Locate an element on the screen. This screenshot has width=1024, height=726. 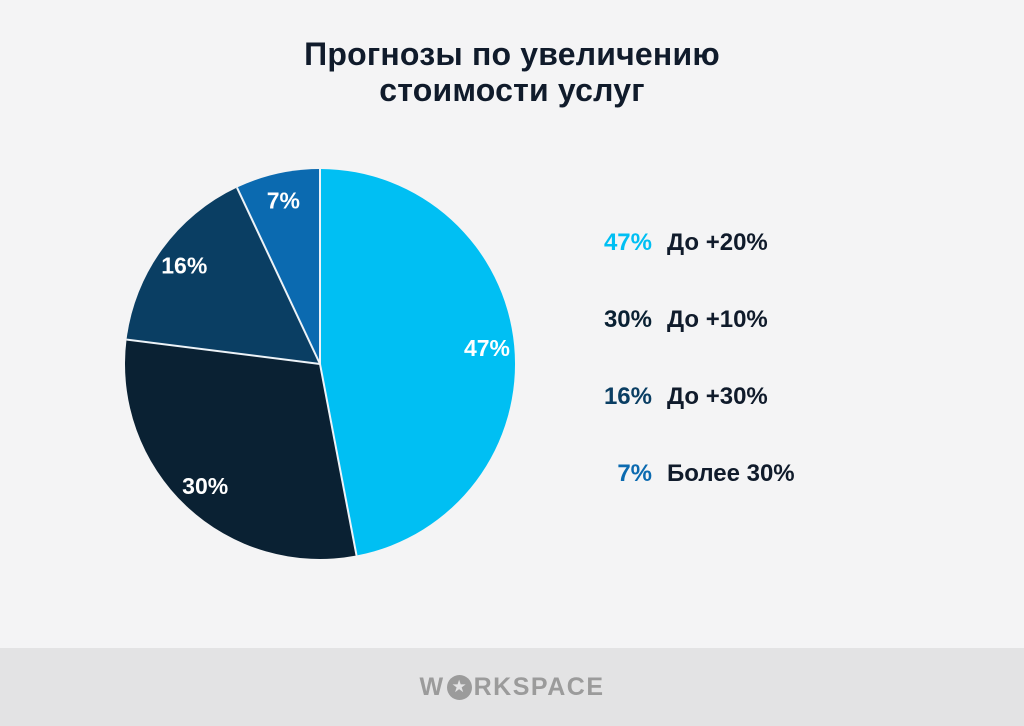
legend-item: 16% До +30% is located at coordinates (697, 397).